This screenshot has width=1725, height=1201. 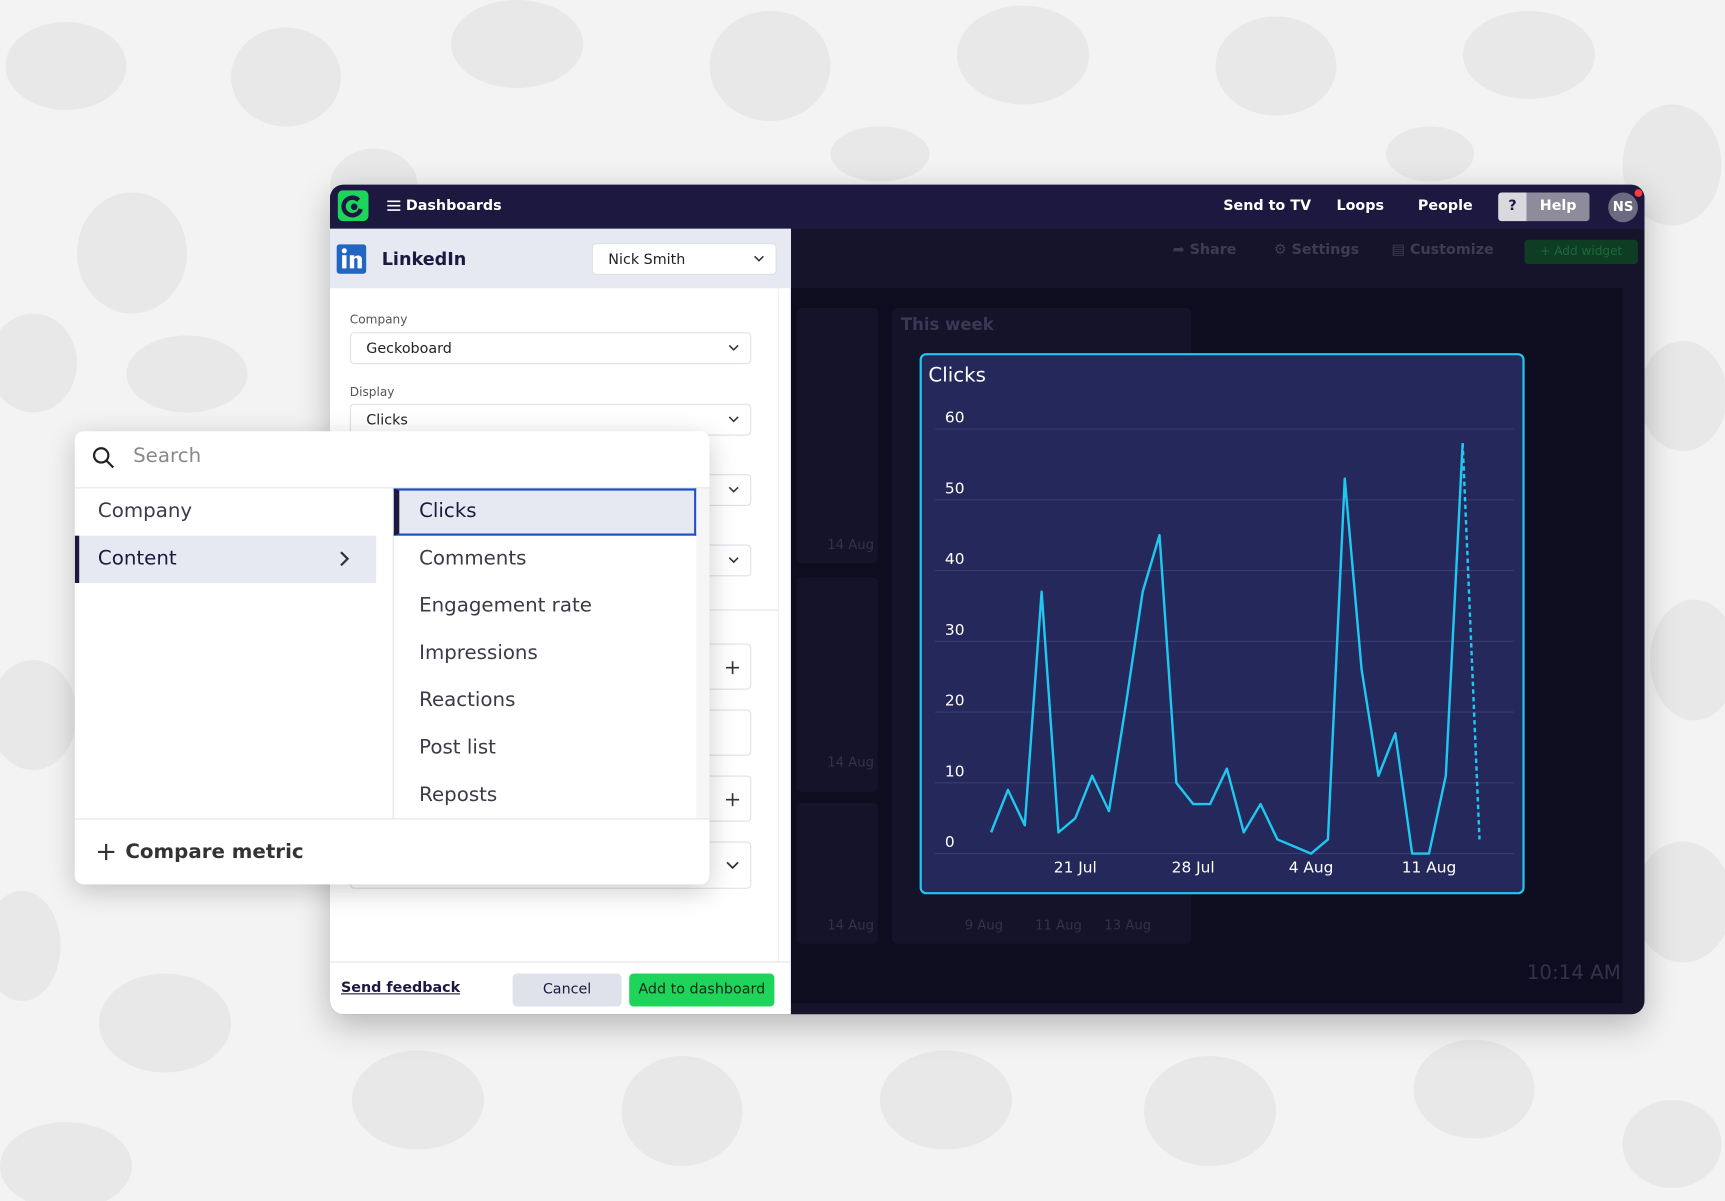 I want to click on share-button: ➦ Share, so click(x=1204, y=250).